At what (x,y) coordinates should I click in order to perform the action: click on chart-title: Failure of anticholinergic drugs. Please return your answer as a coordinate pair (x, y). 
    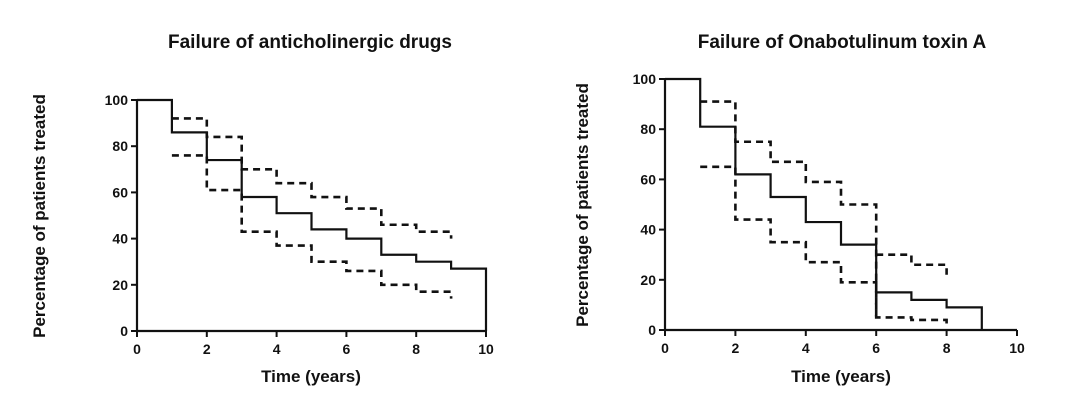
    Looking at the image, I should click on (310, 42).